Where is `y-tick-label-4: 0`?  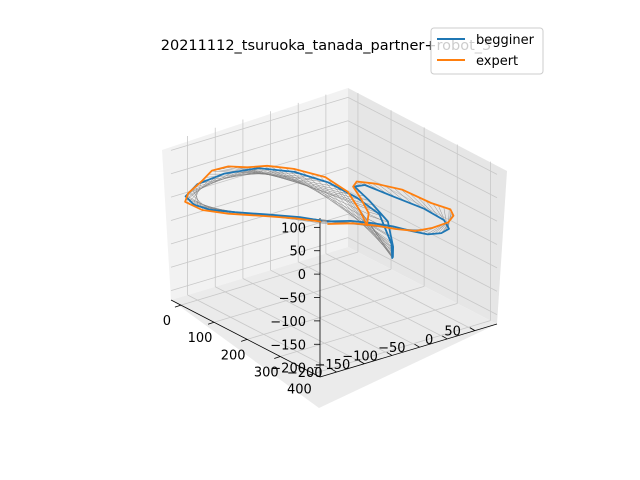 y-tick-label-4: 0 is located at coordinates (429, 340).